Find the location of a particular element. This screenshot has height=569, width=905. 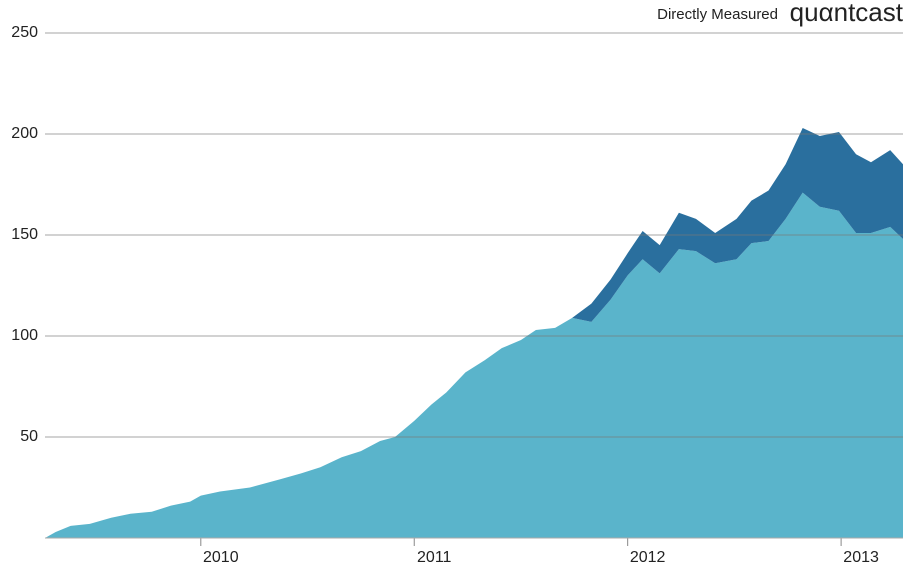

y-tick-label: 50 is located at coordinates (29, 436).